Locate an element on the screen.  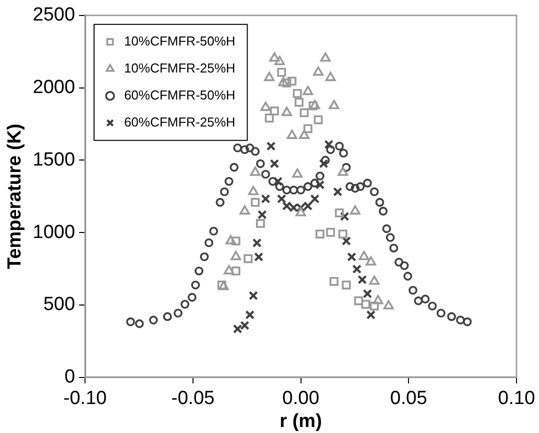
legend-label: 10%CFMFR-25%H is located at coordinates (180, 68).